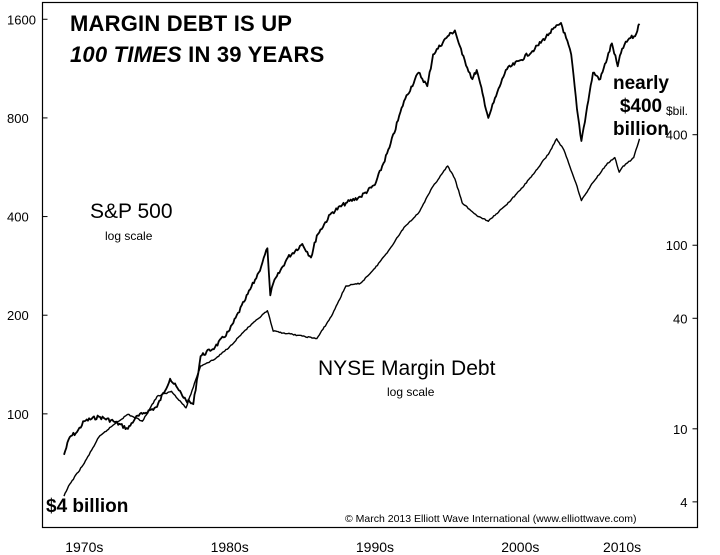  What do you see at coordinates (677, 111) in the screenshot?
I see `right-axis-unit: $bil.` at bounding box center [677, 111].